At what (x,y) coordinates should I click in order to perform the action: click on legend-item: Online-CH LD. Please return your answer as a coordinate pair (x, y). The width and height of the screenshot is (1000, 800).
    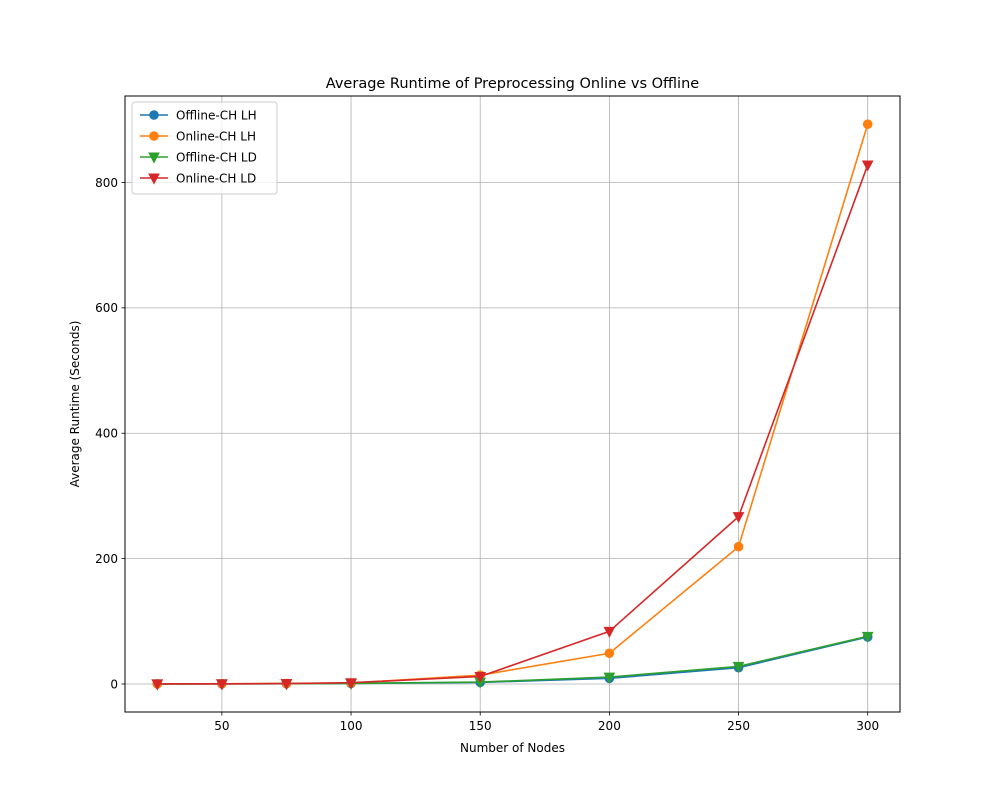
    Looking at the image, I should click on (198, 178).